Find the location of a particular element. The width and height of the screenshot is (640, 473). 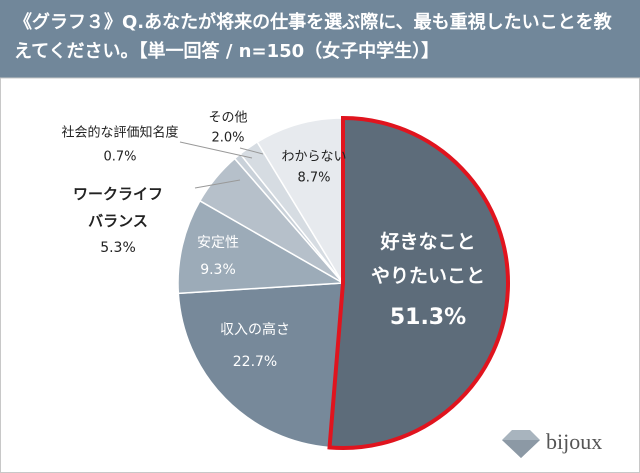

slice-label: ワークライフバランス is located at coordinates (118, 207).